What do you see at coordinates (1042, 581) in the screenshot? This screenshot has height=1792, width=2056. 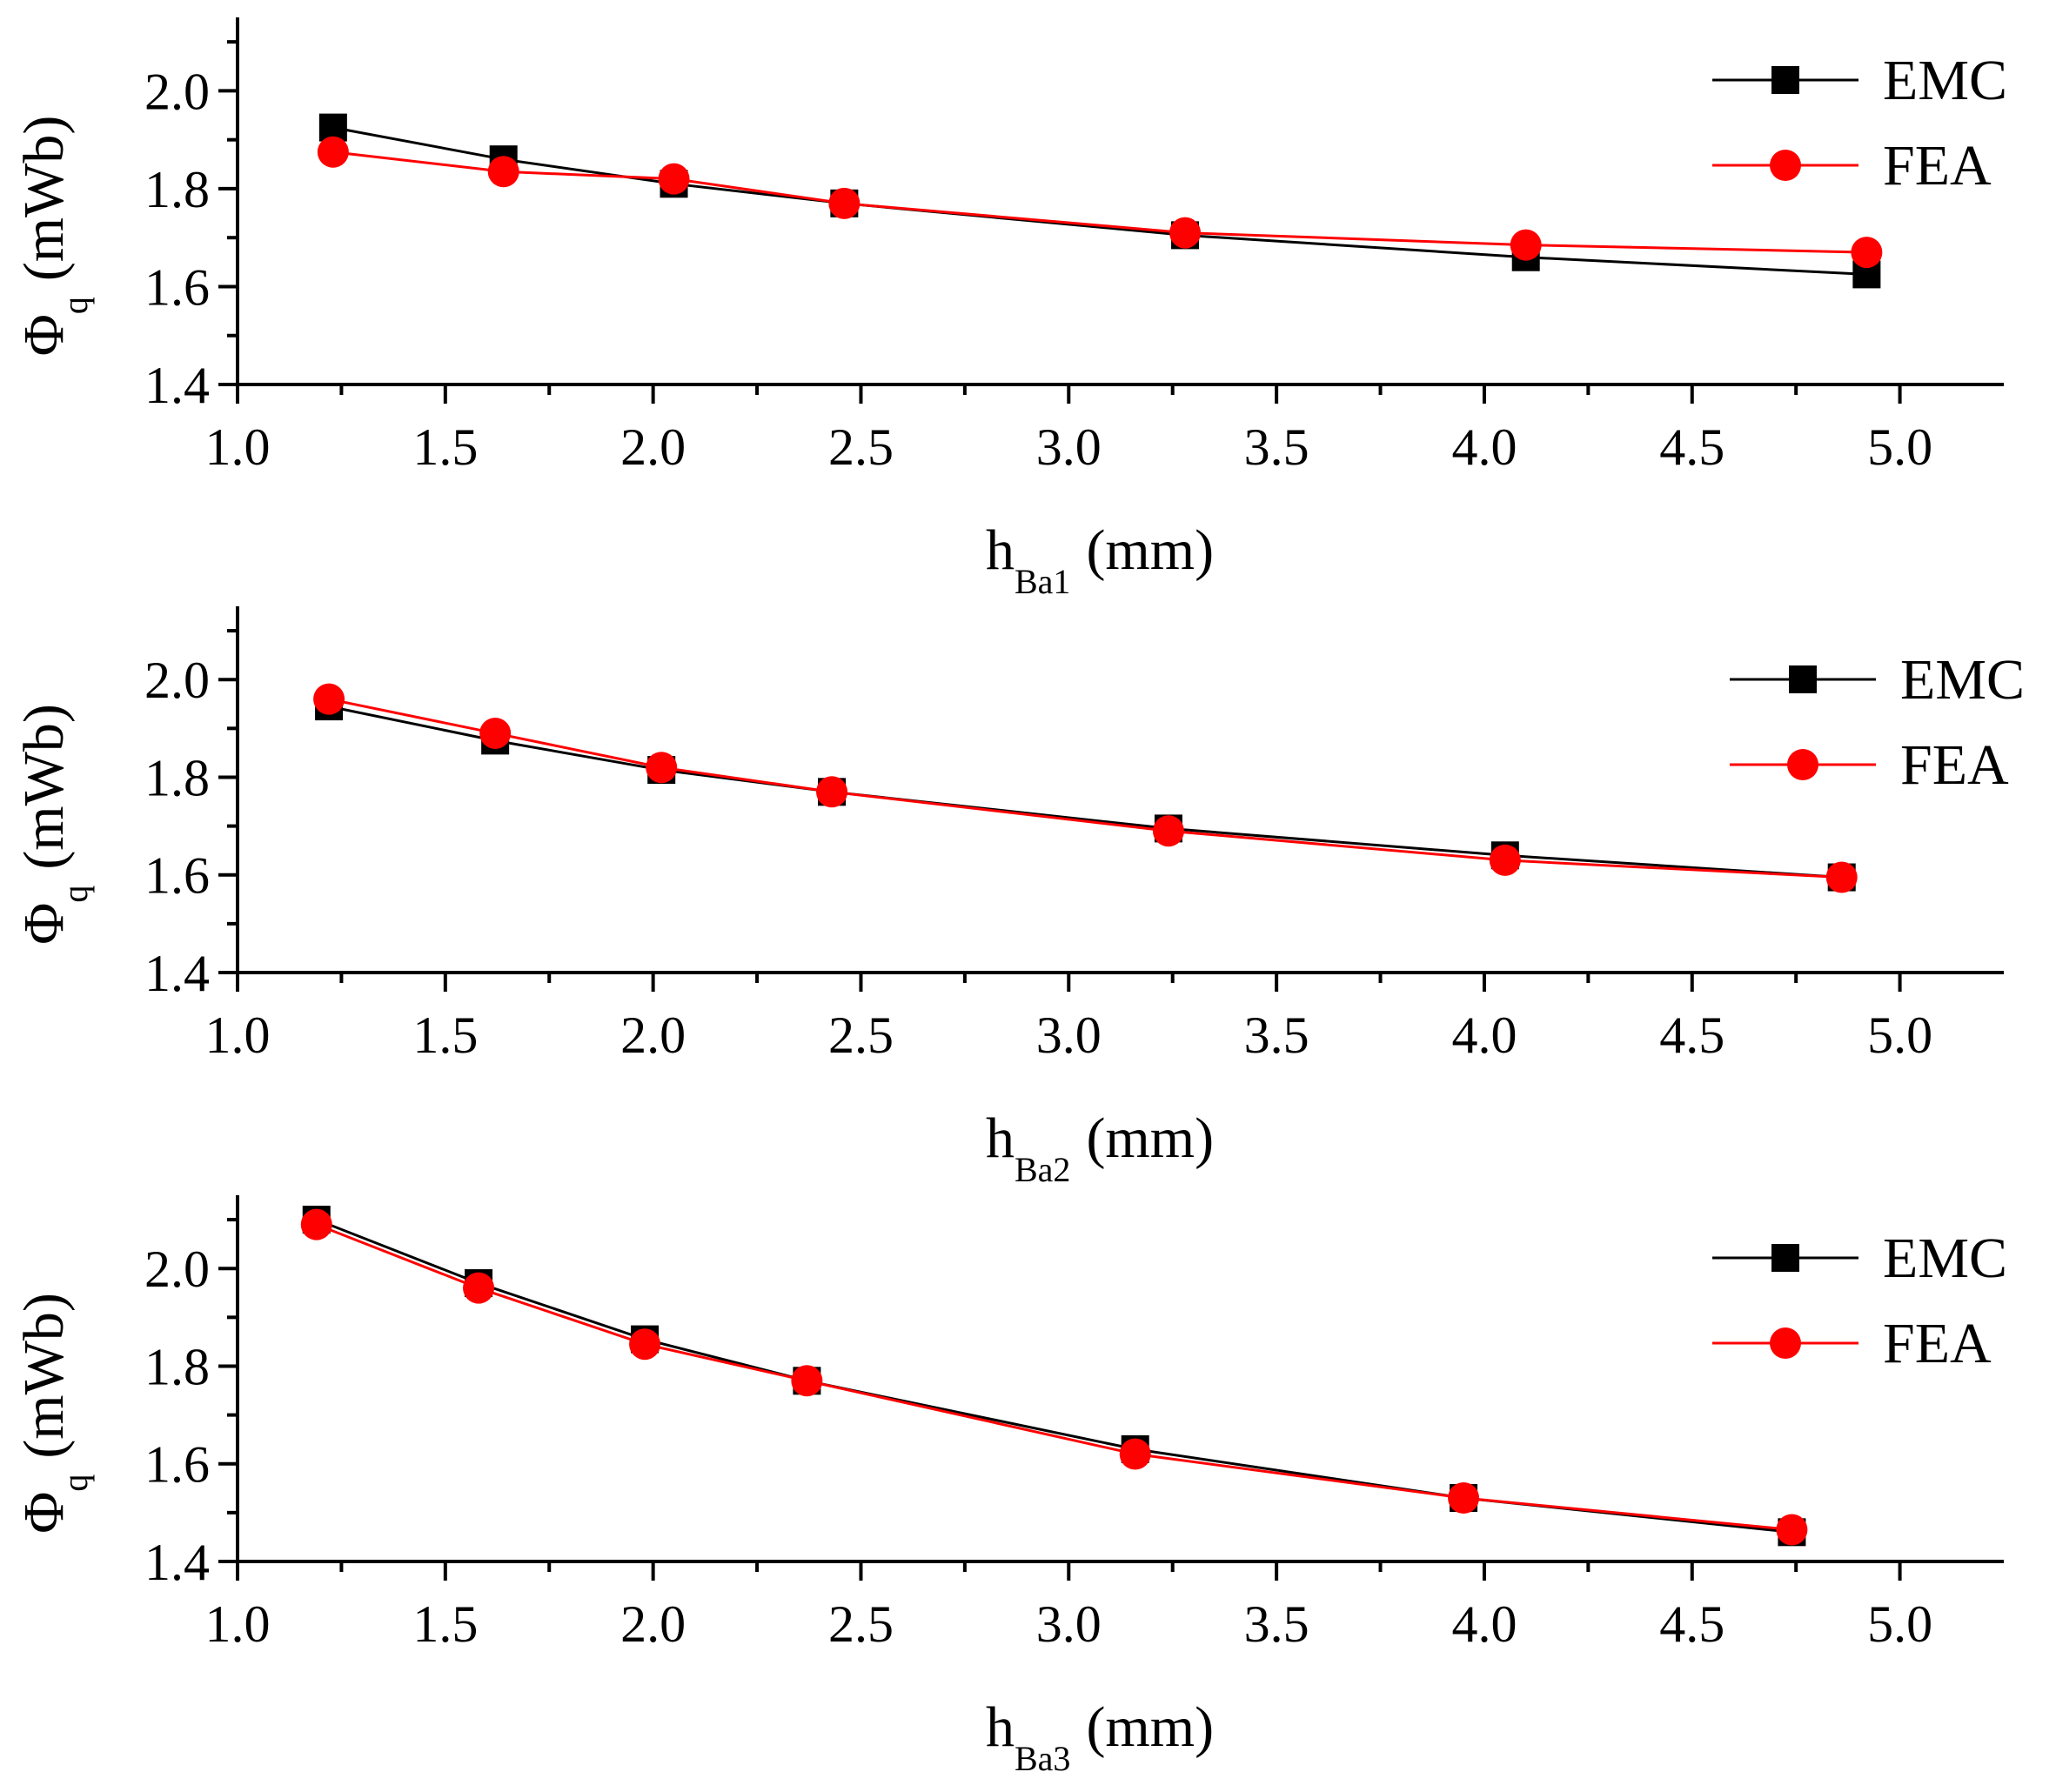 I see `x-axis-title-sub: Ba1` at bounding box center [1042, 581].